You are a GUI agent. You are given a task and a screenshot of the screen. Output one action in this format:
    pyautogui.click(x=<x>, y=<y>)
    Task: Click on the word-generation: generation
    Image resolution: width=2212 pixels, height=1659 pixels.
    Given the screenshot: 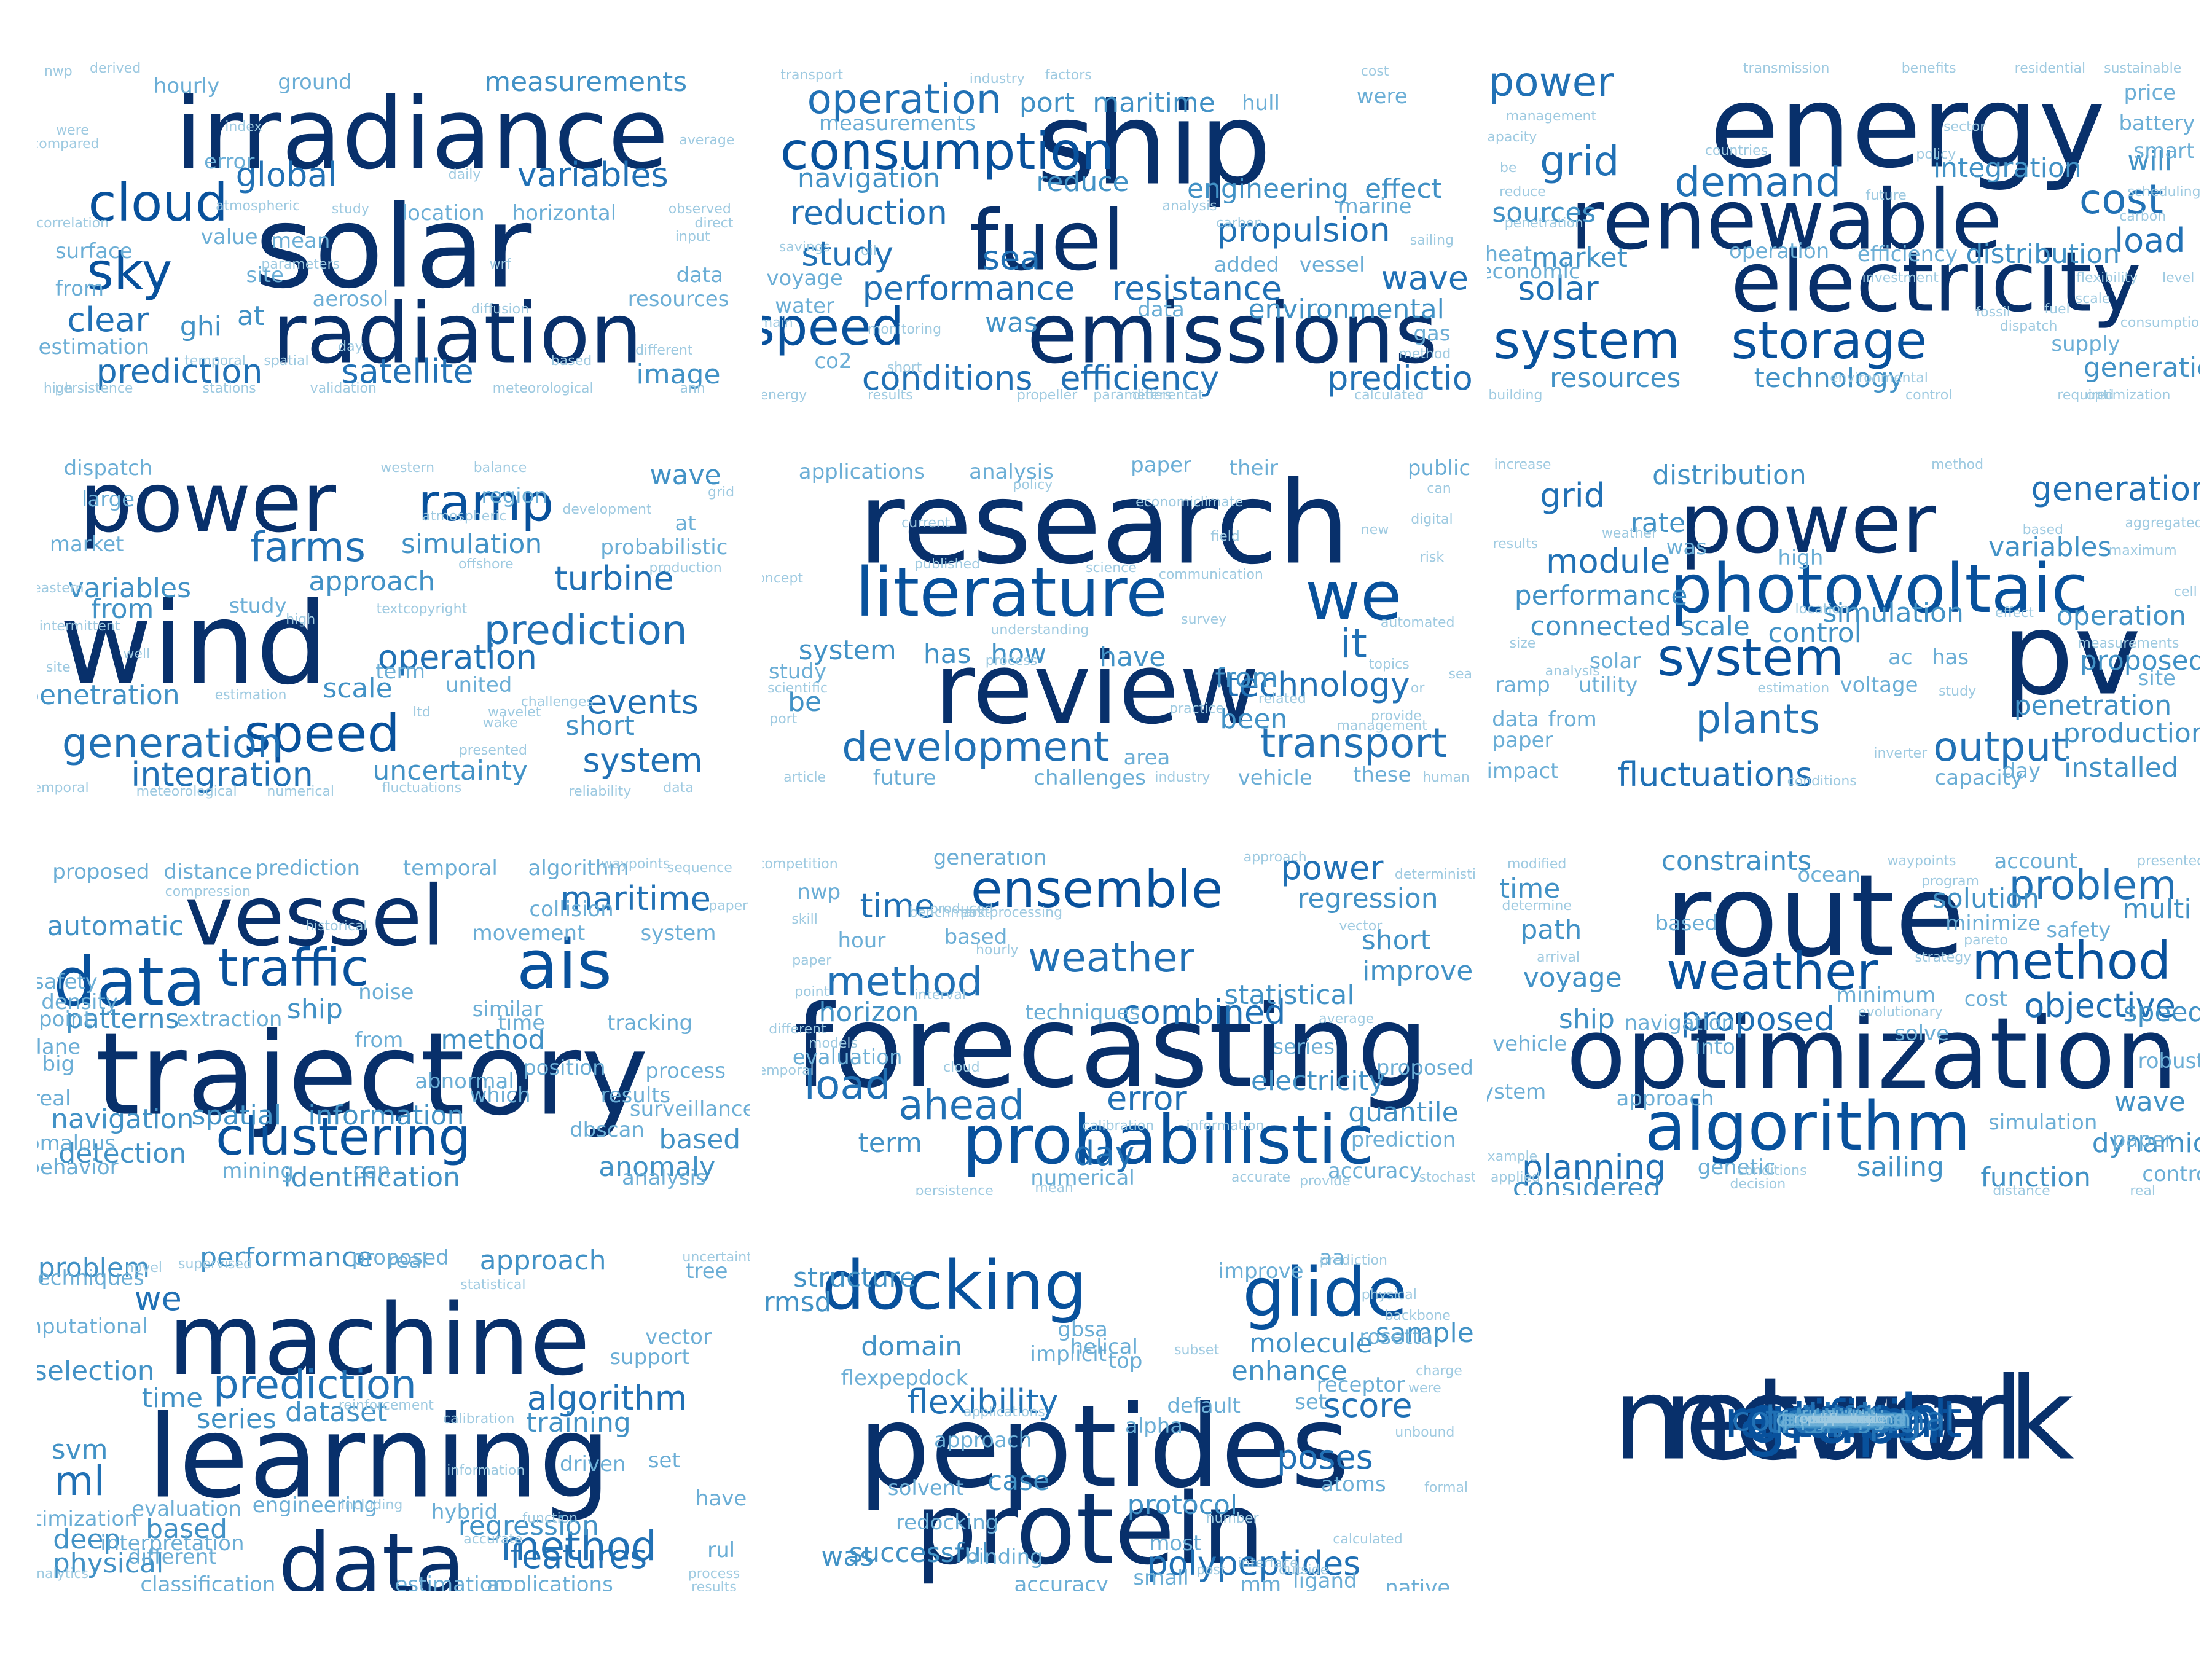 What is the action you would take?
    pyautogui.click(x=2141, y=367)
    